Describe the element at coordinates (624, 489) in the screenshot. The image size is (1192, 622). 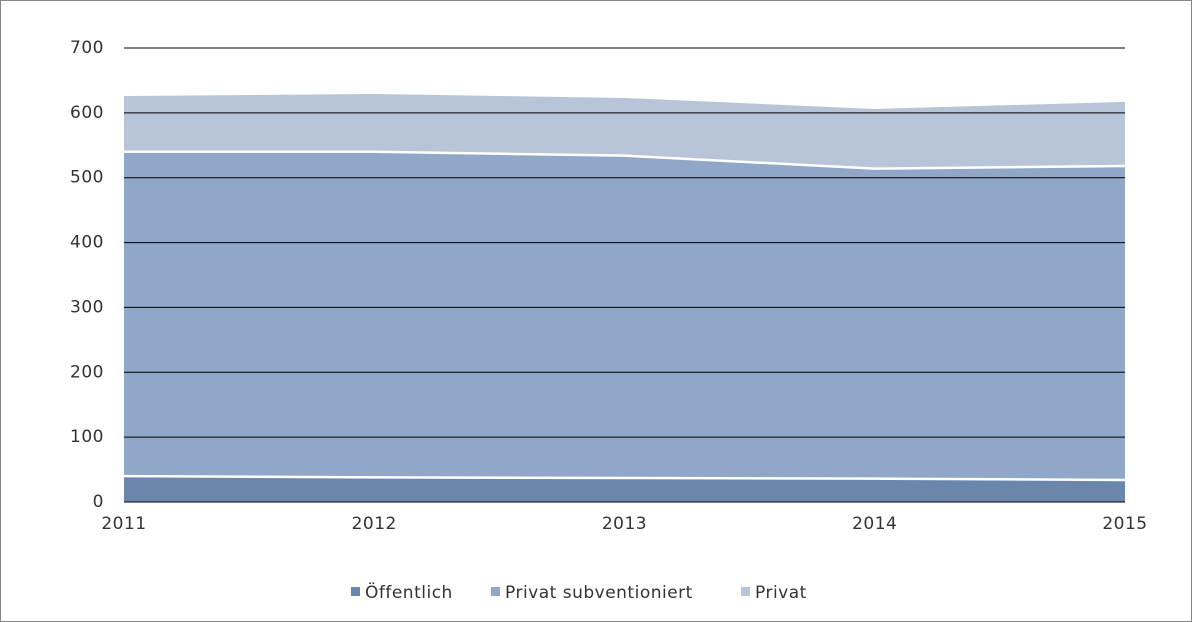
I see `area` at that location.